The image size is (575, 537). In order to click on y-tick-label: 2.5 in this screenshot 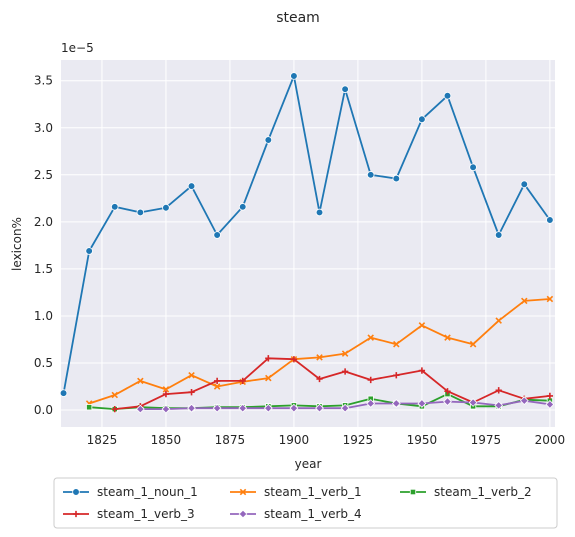, I will do `click(43, 175)`.